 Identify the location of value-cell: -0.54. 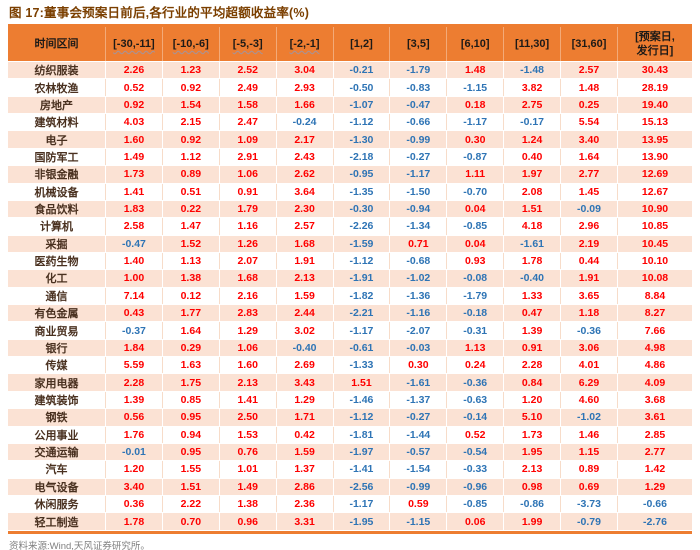
(475, 452).